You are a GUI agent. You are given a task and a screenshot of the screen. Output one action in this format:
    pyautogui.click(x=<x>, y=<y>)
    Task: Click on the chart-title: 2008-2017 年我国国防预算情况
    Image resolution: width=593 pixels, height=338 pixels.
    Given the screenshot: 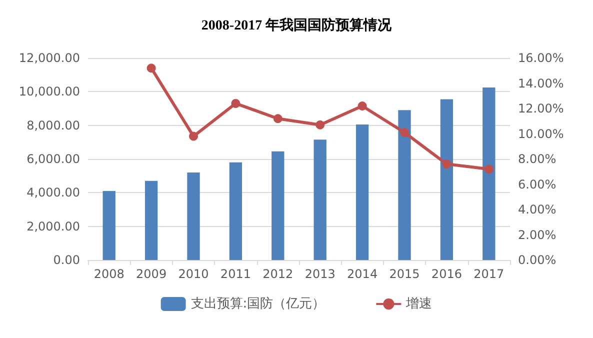 What is the action you would take?
    pyautogui.click(x=297, y=25)
    